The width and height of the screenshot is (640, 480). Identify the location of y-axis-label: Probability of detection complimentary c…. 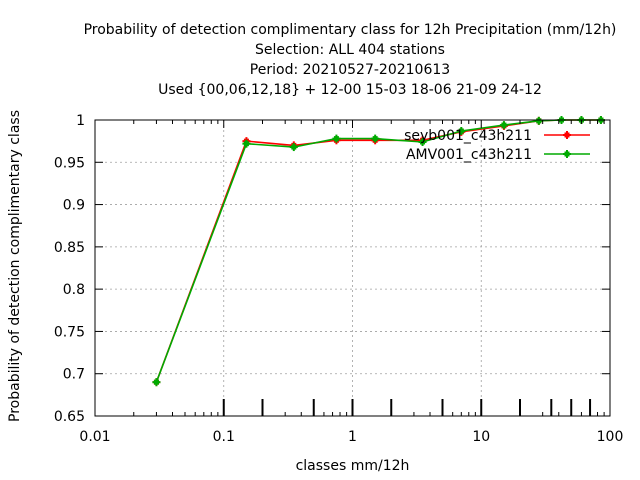
(15, 266).